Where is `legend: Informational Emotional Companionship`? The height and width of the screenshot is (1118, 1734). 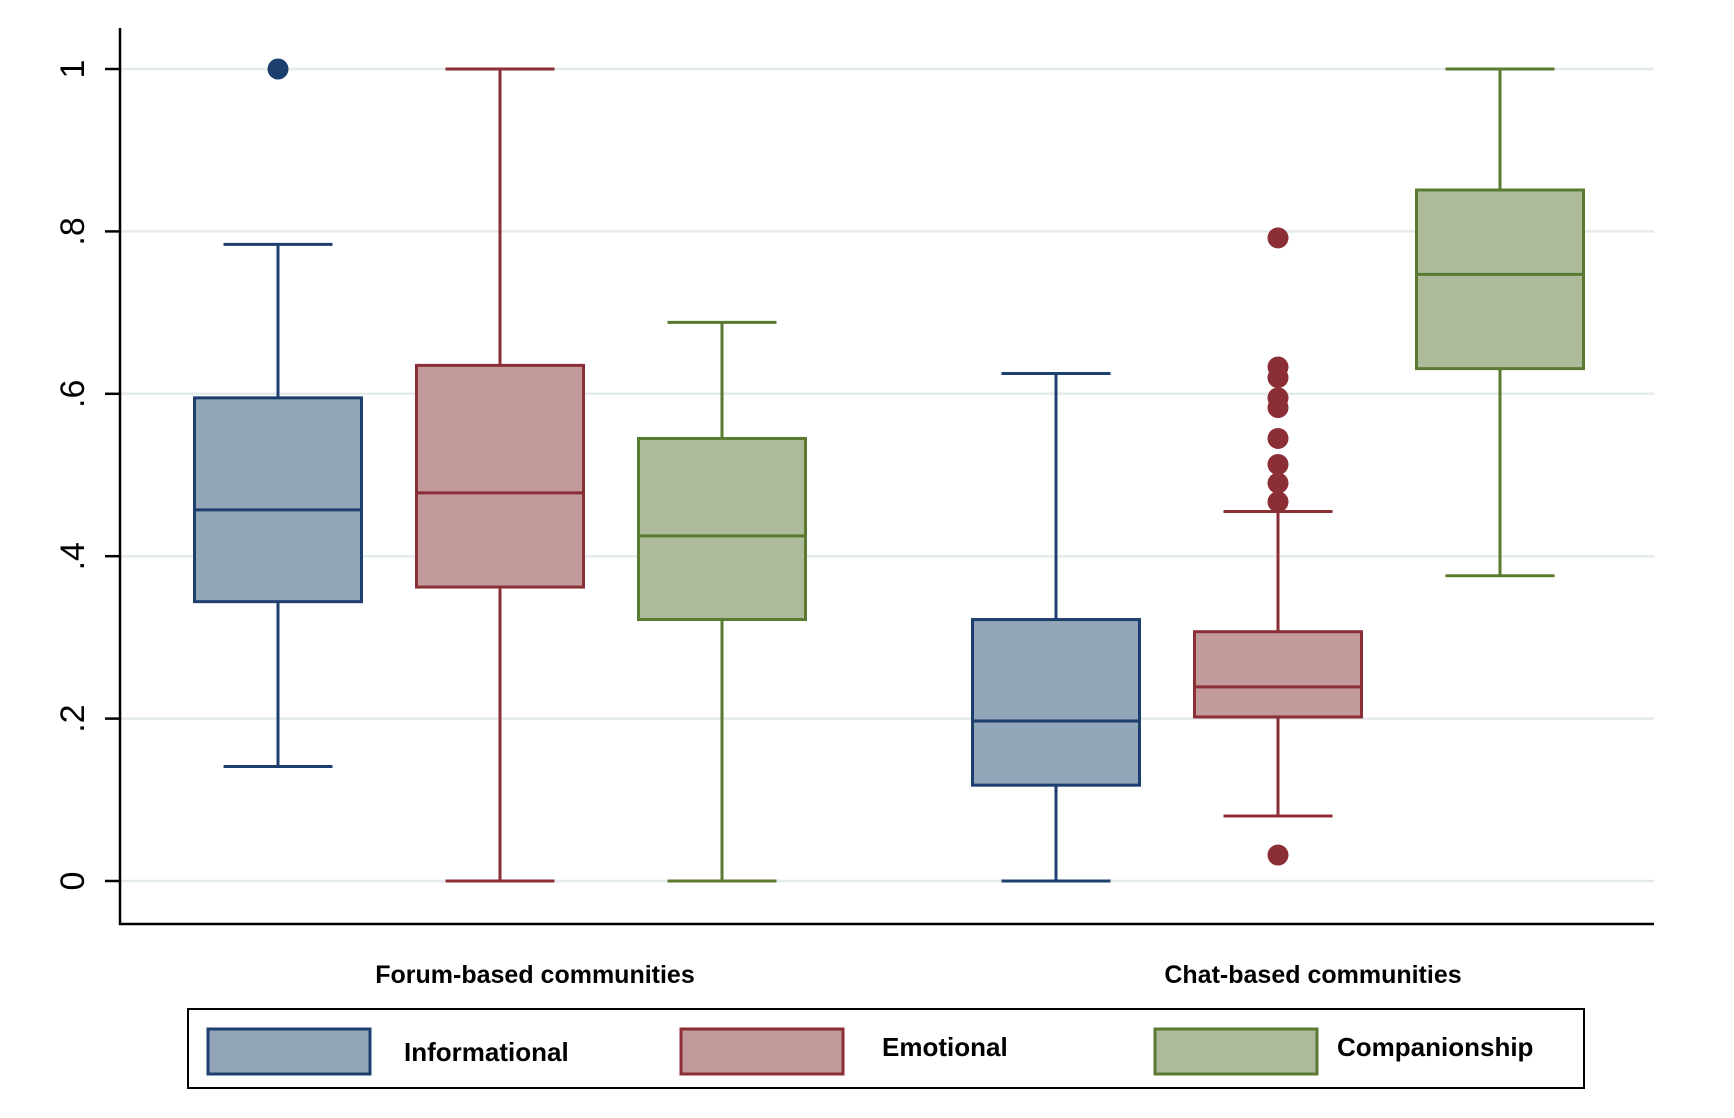
legend: Informational Emotional Companionship is located at coordinates (886, 1048).